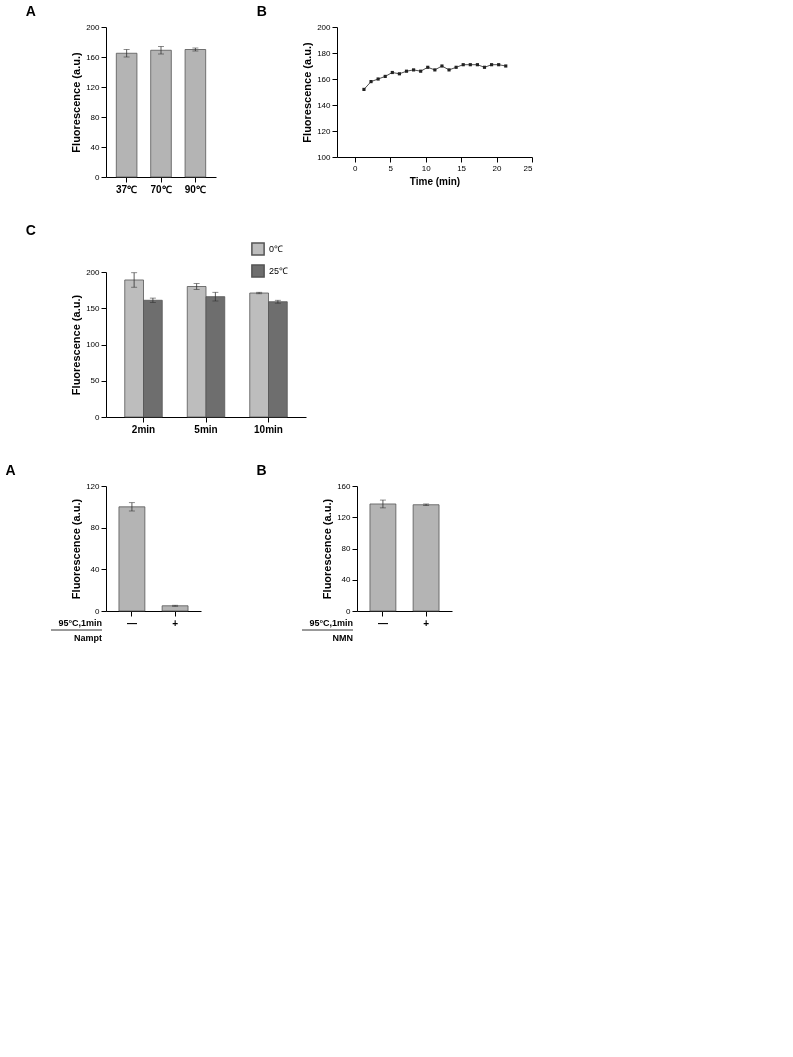  What do you see at coordinates (528, 168) in the screenshot?
I see `x-tick-label: 25` at bounding box center [528, 168].